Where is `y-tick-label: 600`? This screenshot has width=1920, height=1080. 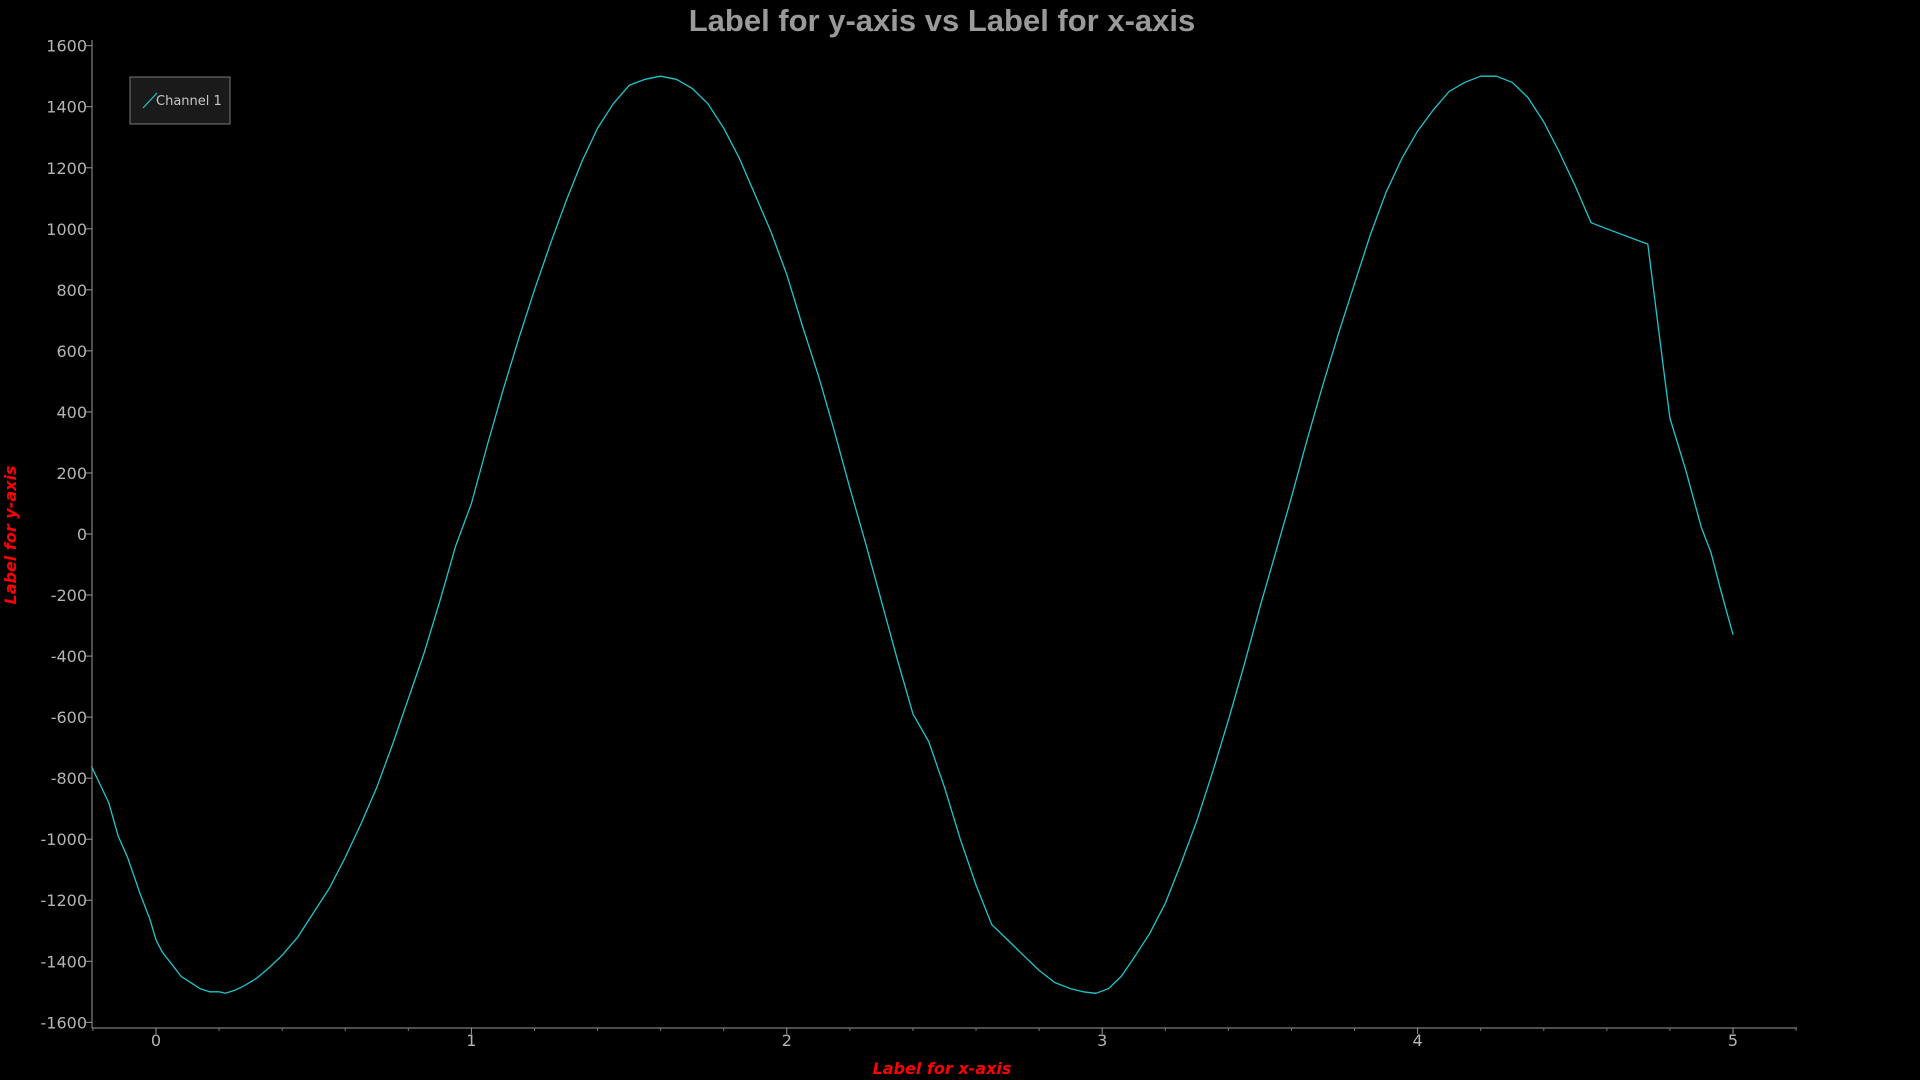 y-tick-label: 600 is located at coordinates (71, 351).